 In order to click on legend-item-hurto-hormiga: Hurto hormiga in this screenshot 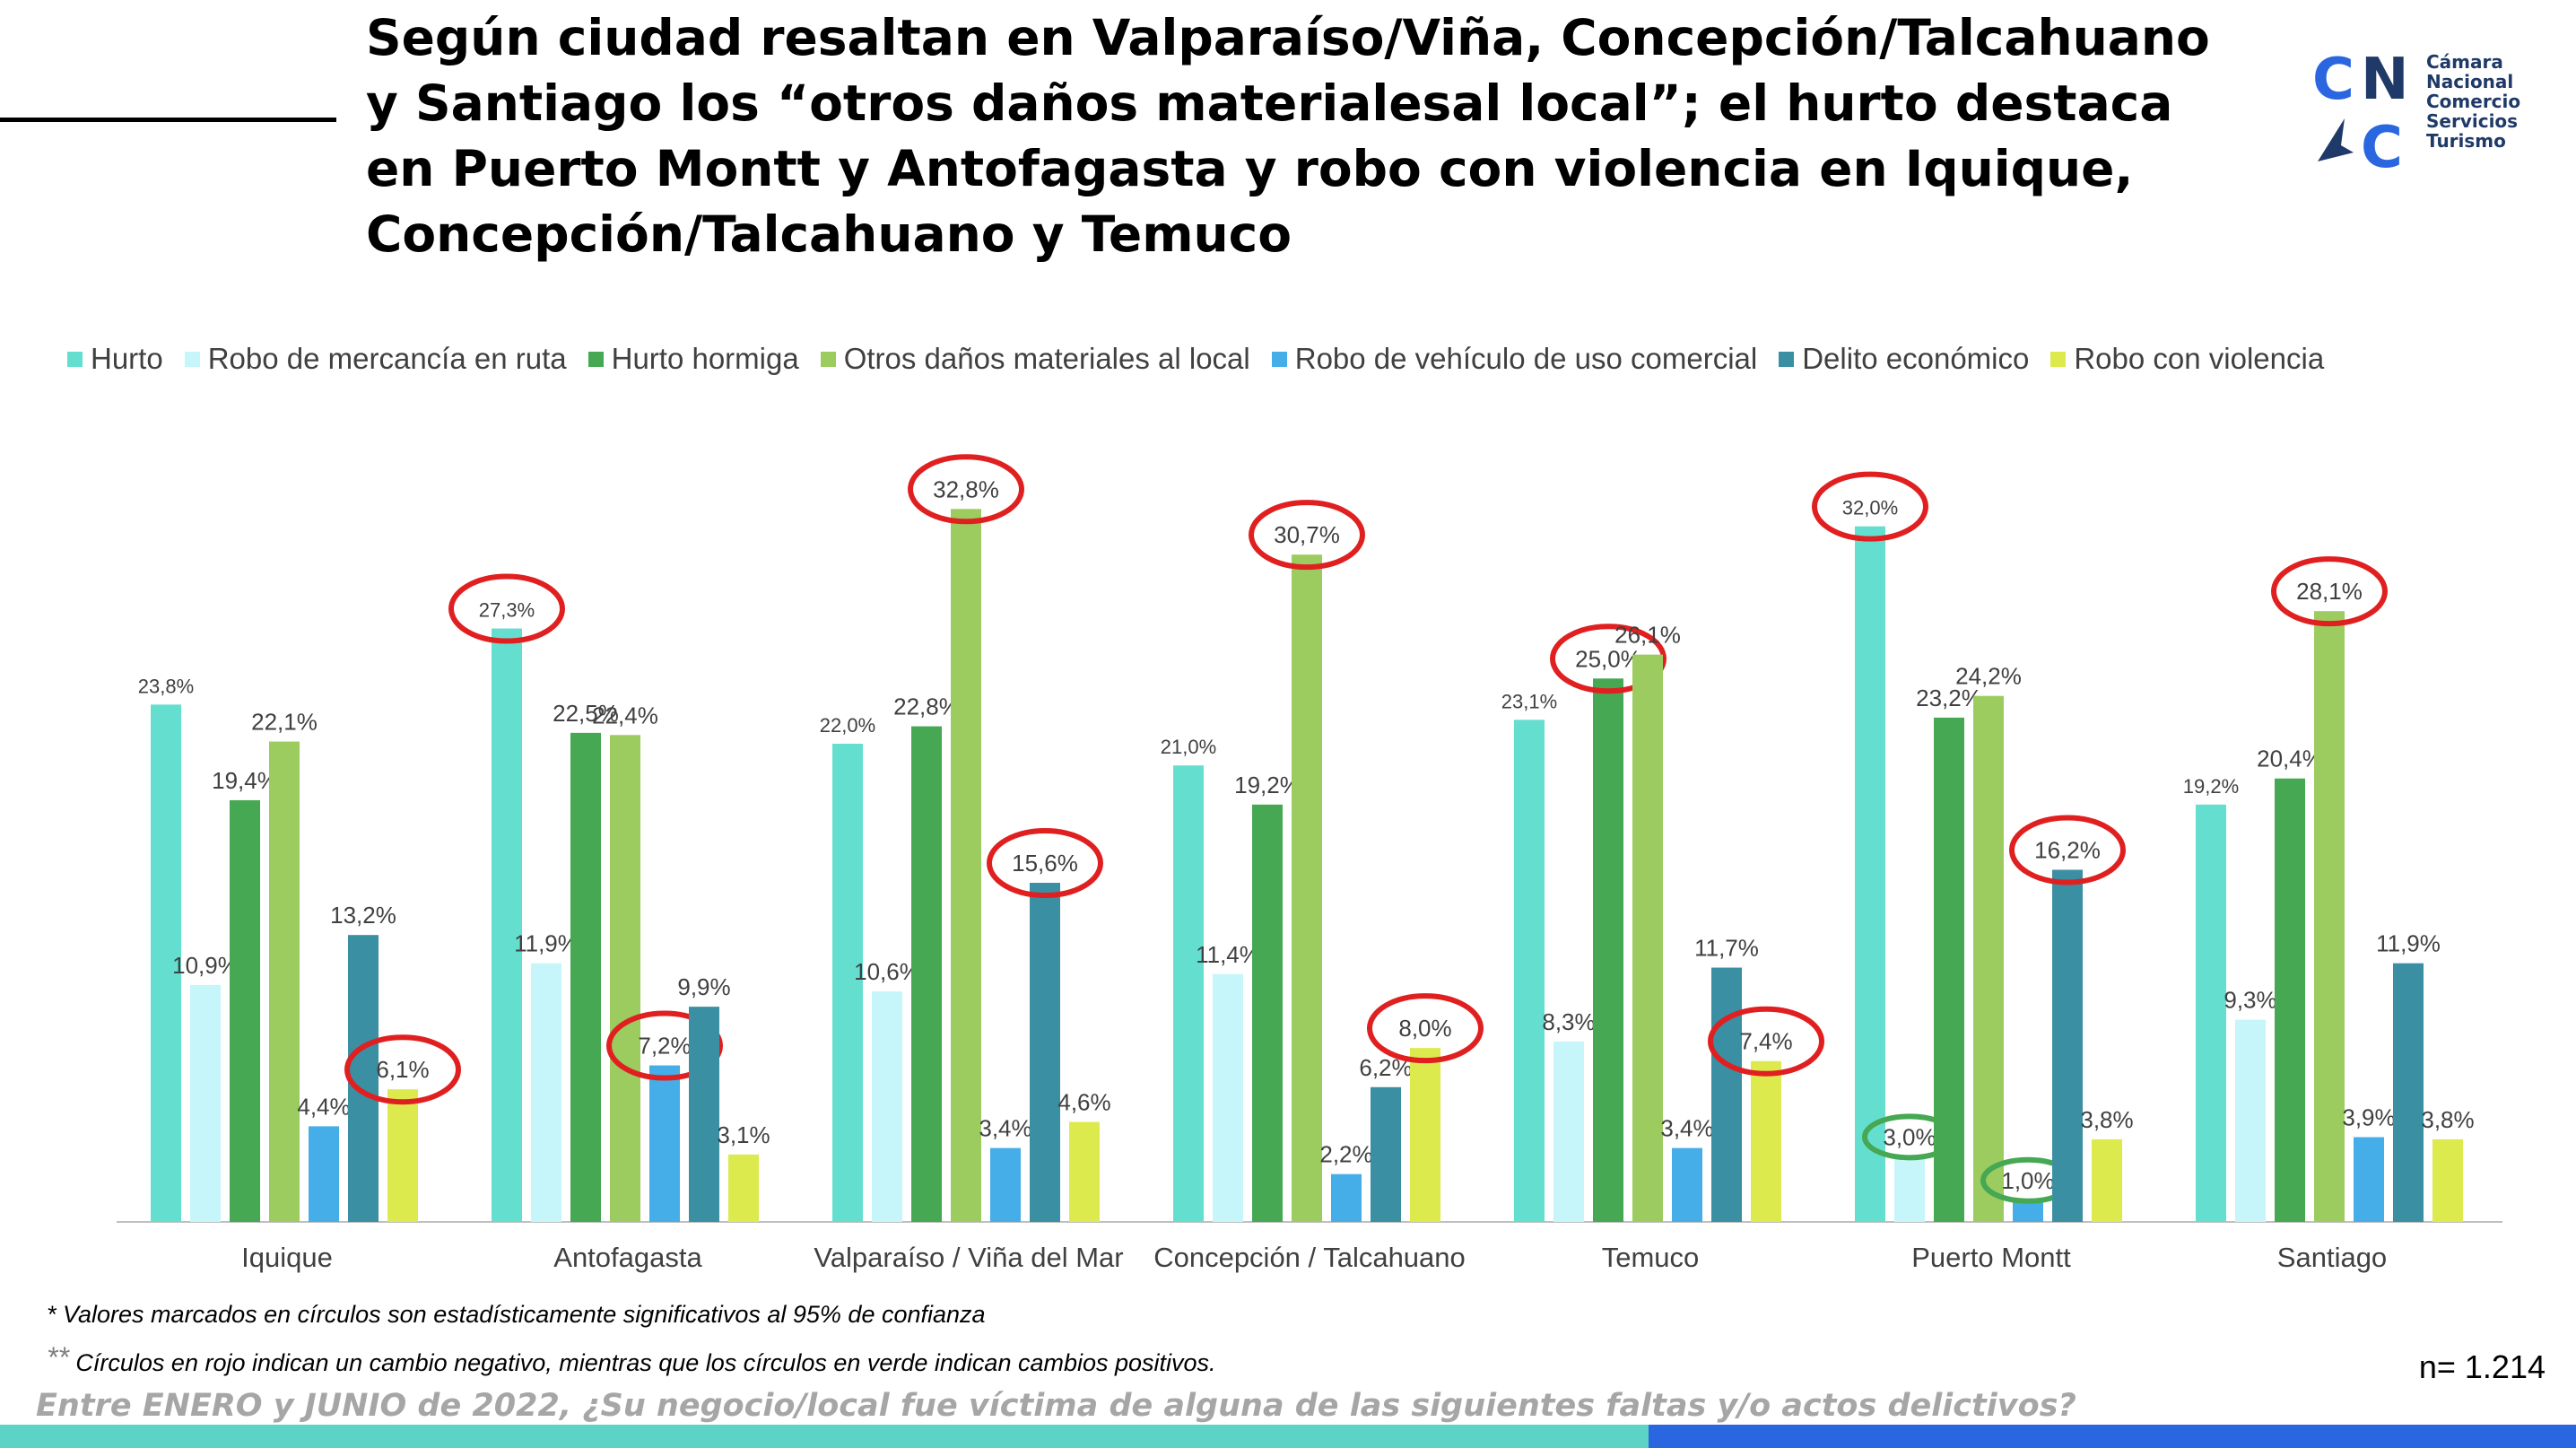, I will do `click(693, 359)`.